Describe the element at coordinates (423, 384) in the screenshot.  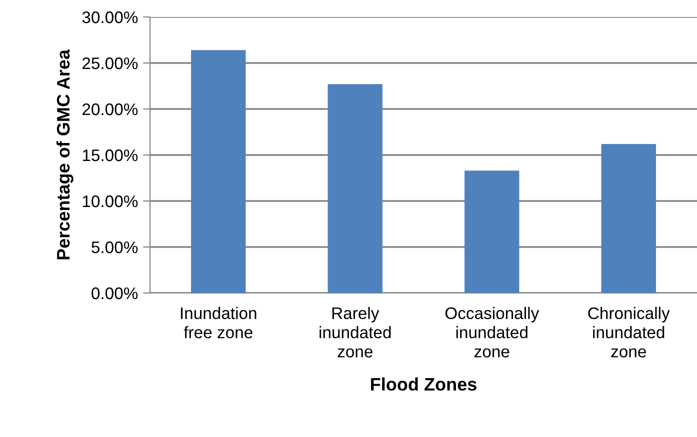
I see `x-axis-title: Flood Zones` at that location.